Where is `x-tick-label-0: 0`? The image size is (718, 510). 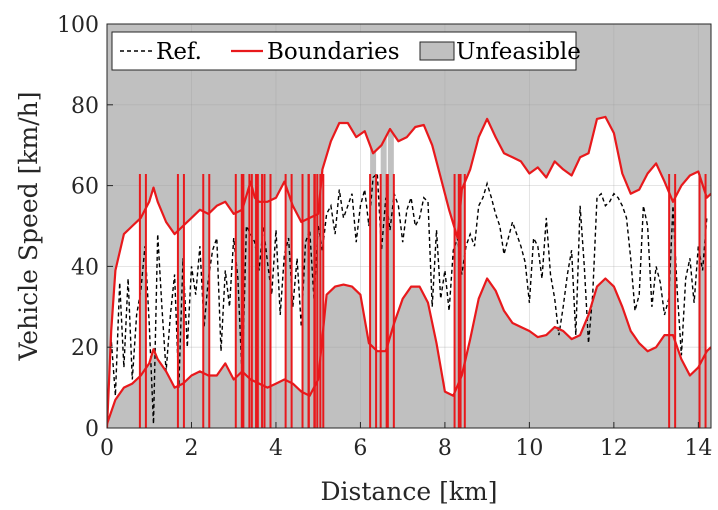 x-tick-label-0: 0 is located at coordinates (107, 448).